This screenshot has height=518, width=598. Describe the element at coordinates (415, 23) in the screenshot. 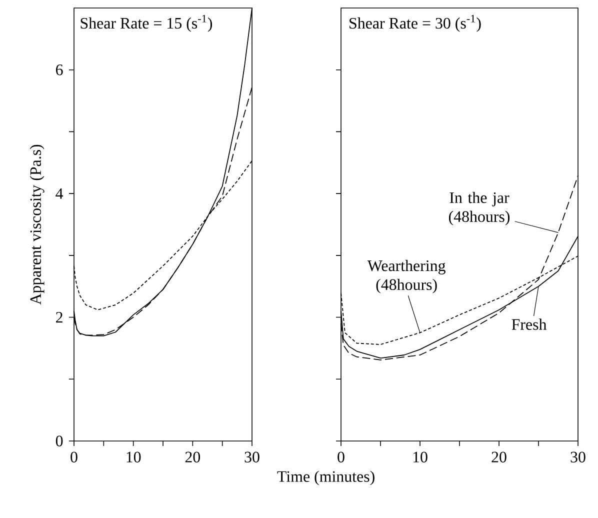

I see `chart-title: Shear Rate = 30 (s$^{-1}$)` at that location.